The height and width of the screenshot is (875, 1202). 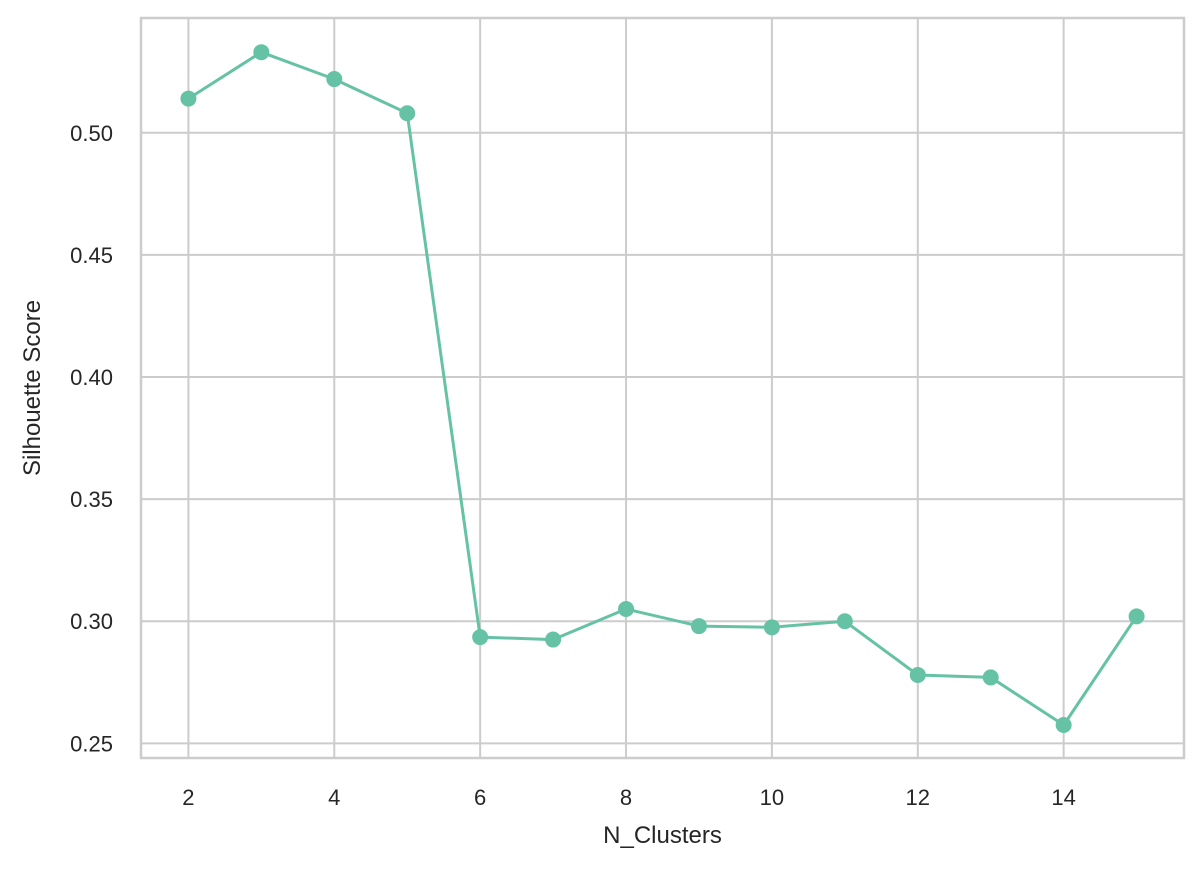 What do you see at coordinates (91, 499) in the screenshot?
I see `y-tick-label: 0.35` at bounding box center [91, 499].